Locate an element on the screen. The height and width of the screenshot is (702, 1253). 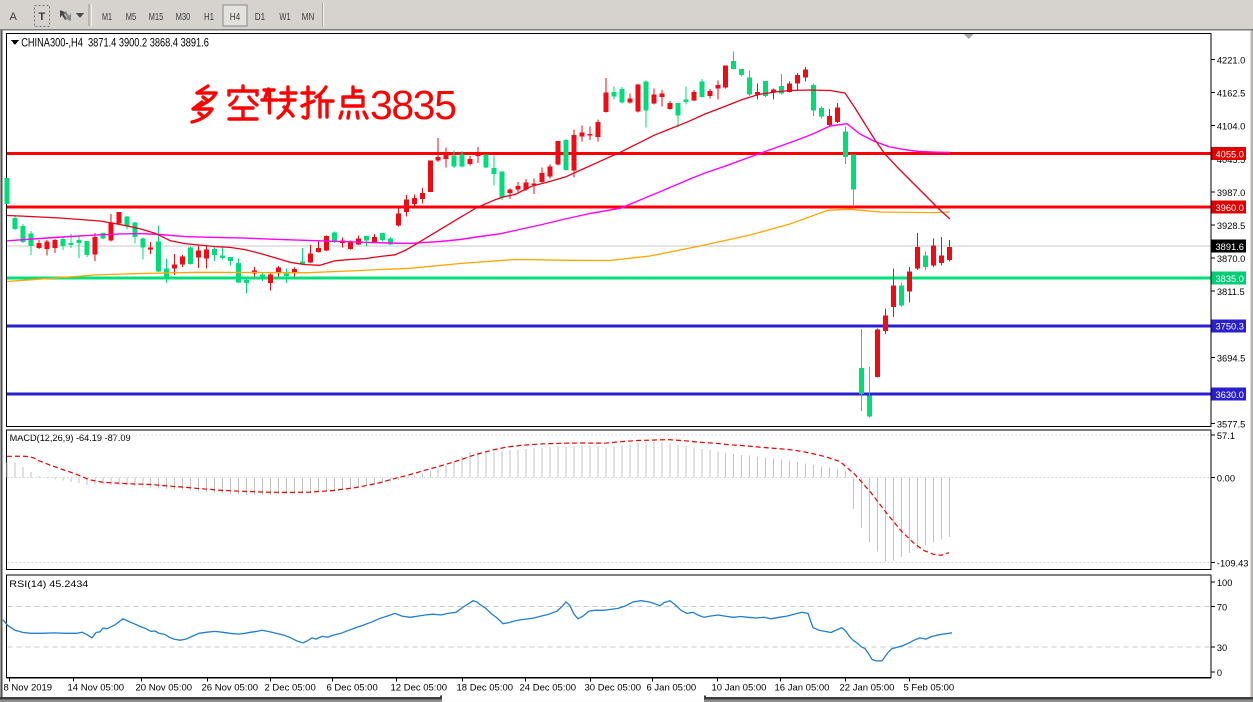
svg-text: 3835.0 is located at coordinates (1230, 279).